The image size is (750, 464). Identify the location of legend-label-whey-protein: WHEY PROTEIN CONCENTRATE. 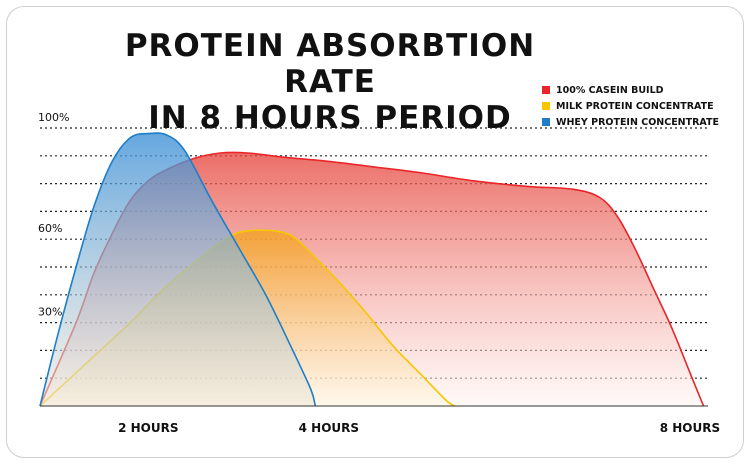
(638, 122).